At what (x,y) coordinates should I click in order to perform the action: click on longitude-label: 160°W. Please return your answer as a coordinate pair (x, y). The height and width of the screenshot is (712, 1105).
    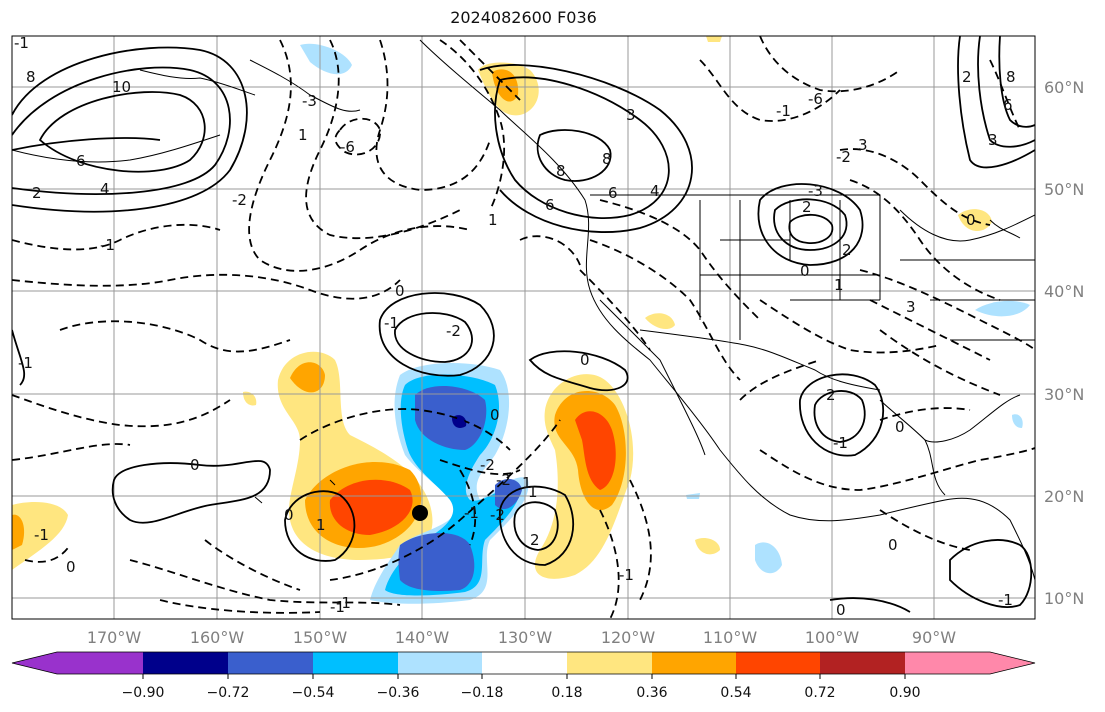
    Looking at the image, I should click on (217, 637).